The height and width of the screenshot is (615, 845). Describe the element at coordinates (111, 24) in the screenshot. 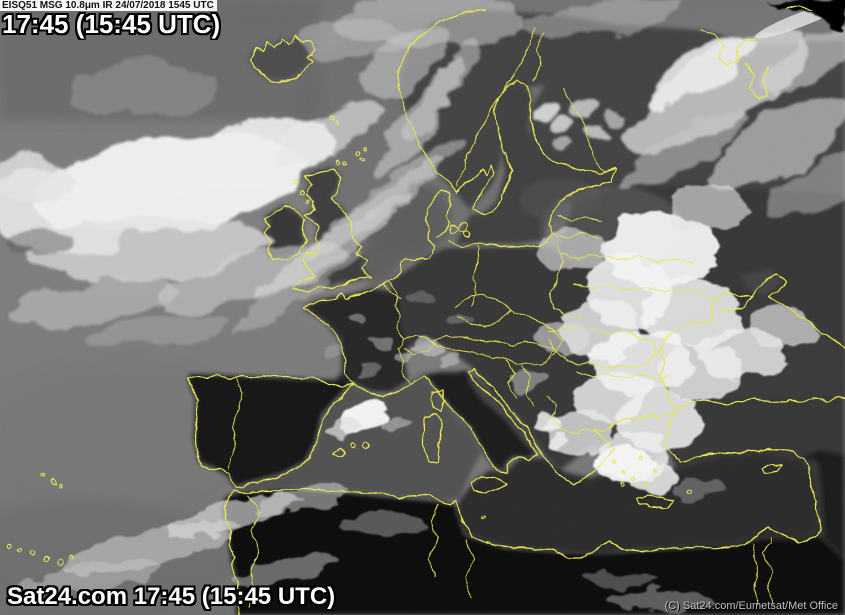

I see `local-time-label: 17:45 (15:45 UTC)` at that location.